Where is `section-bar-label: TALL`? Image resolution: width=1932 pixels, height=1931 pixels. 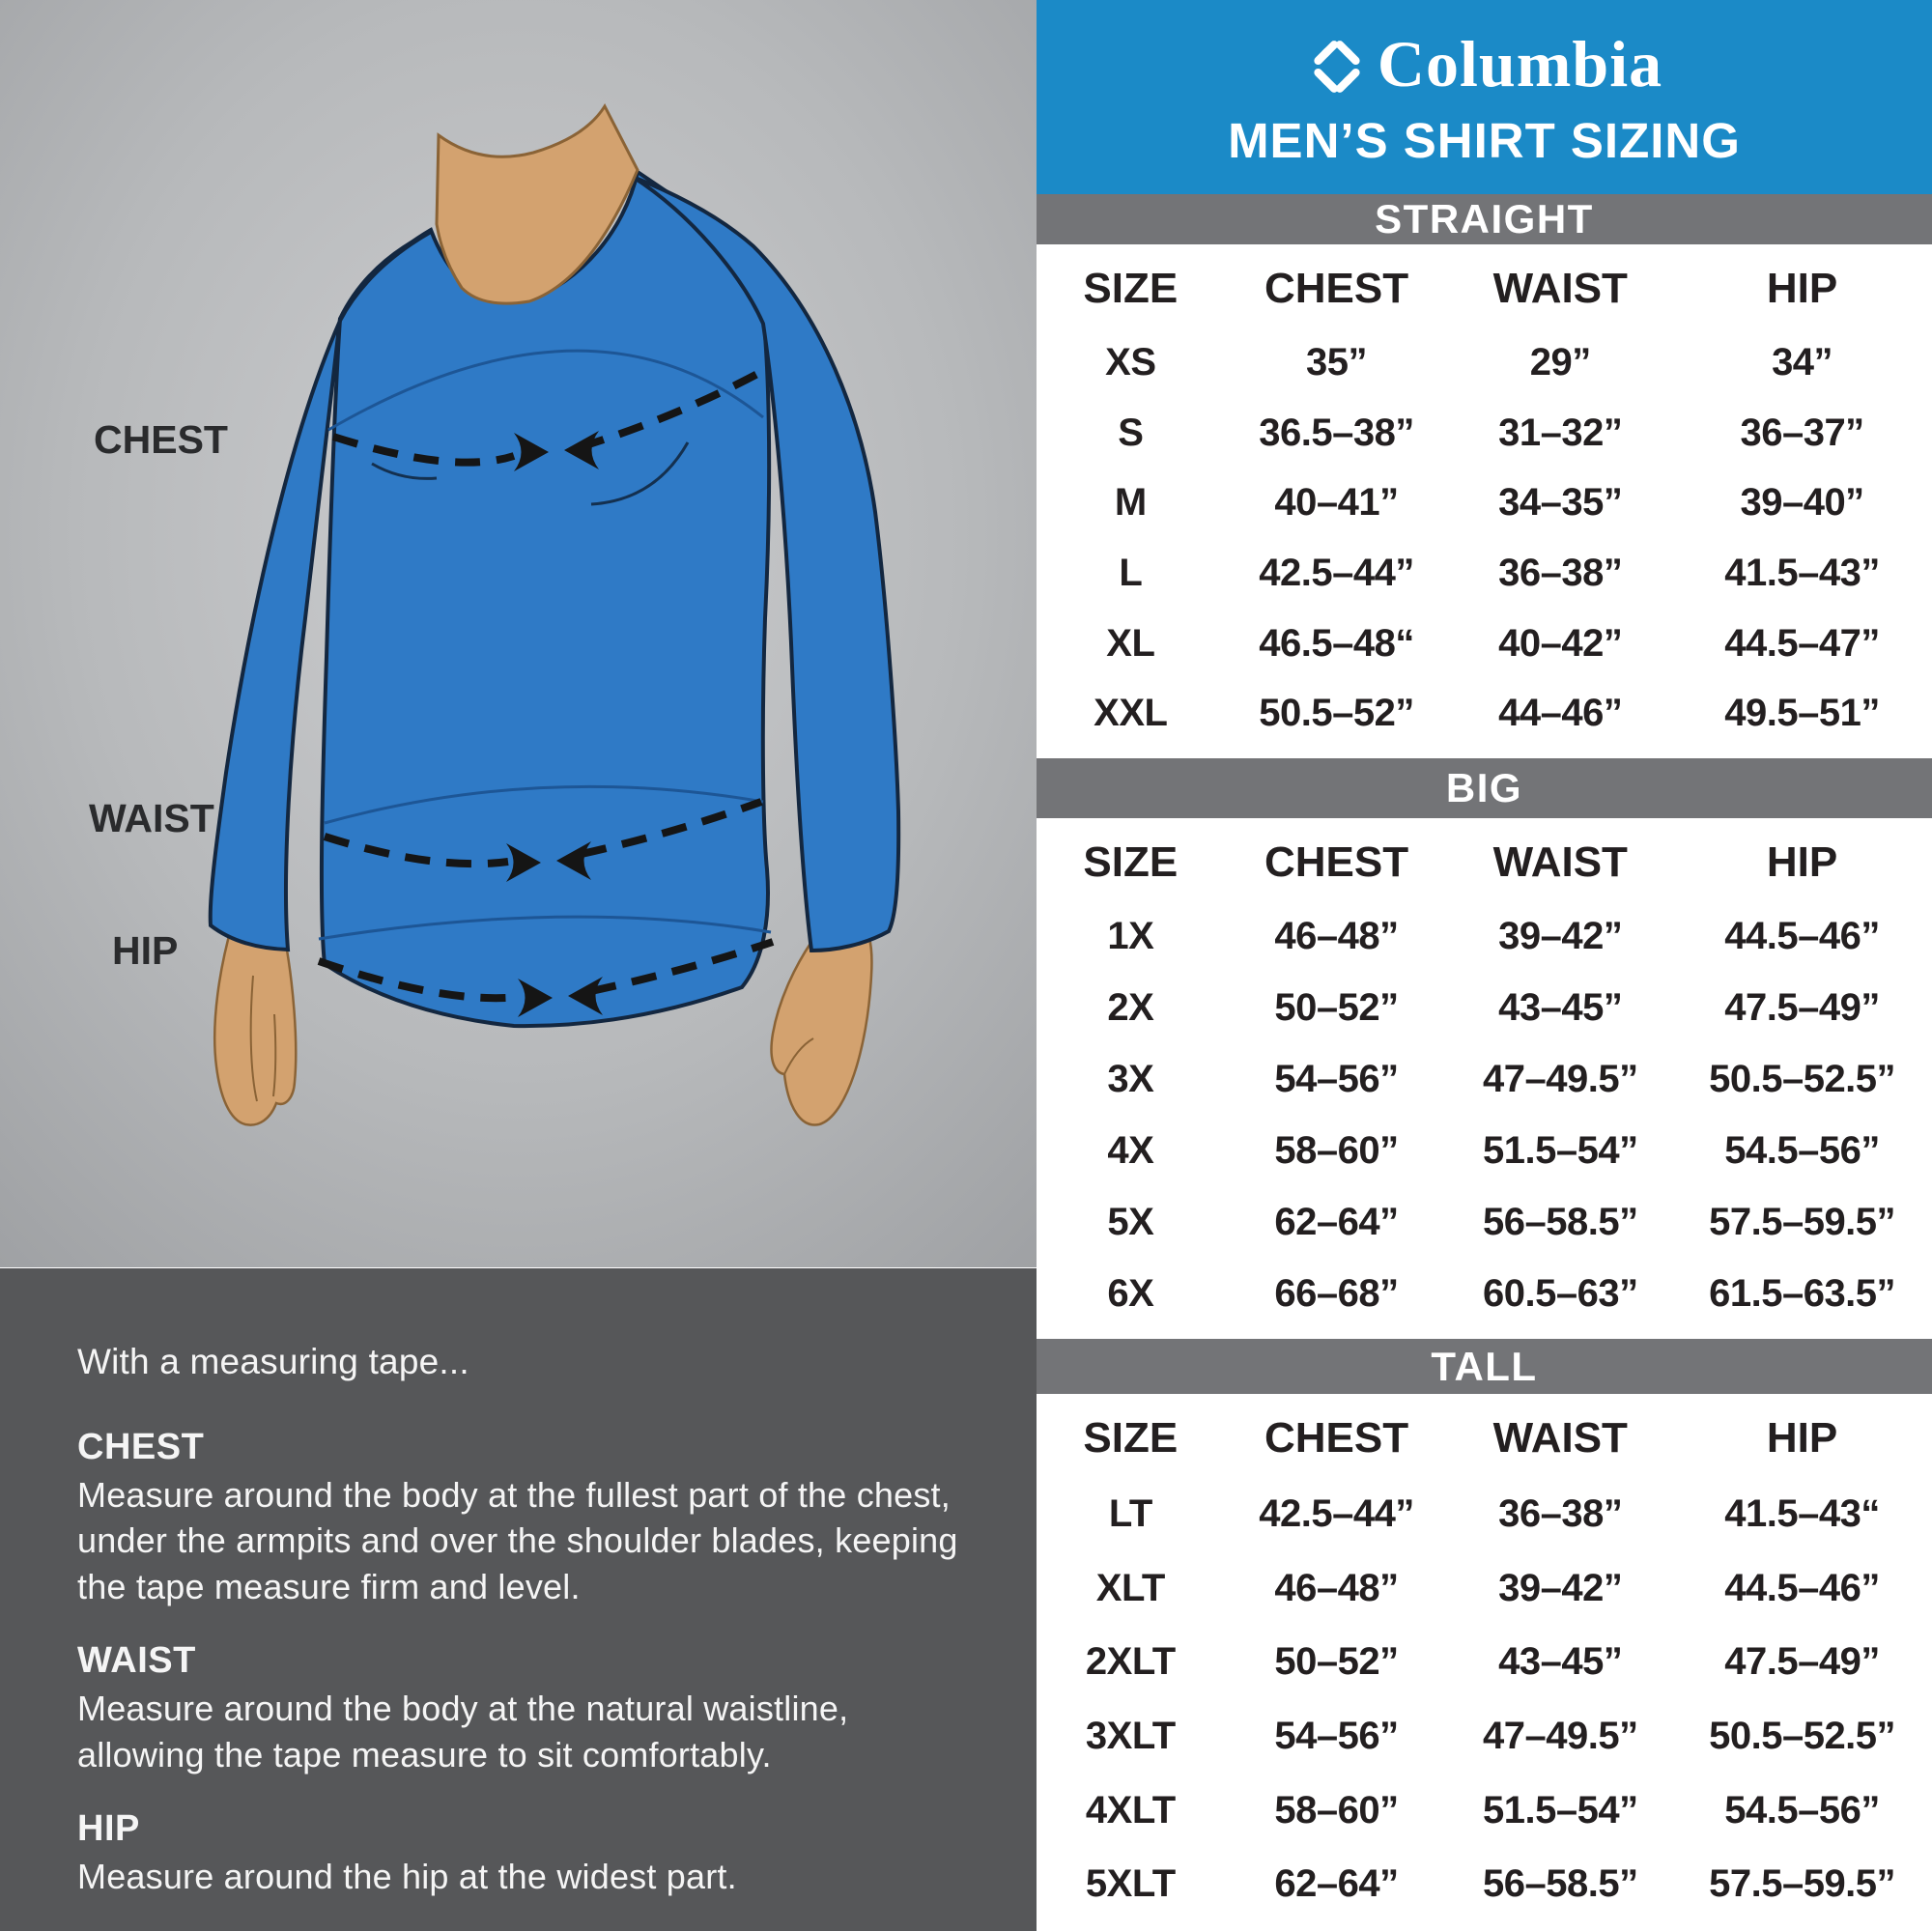 section-bar-label: TALL is located at coordinates (1484, 1366).